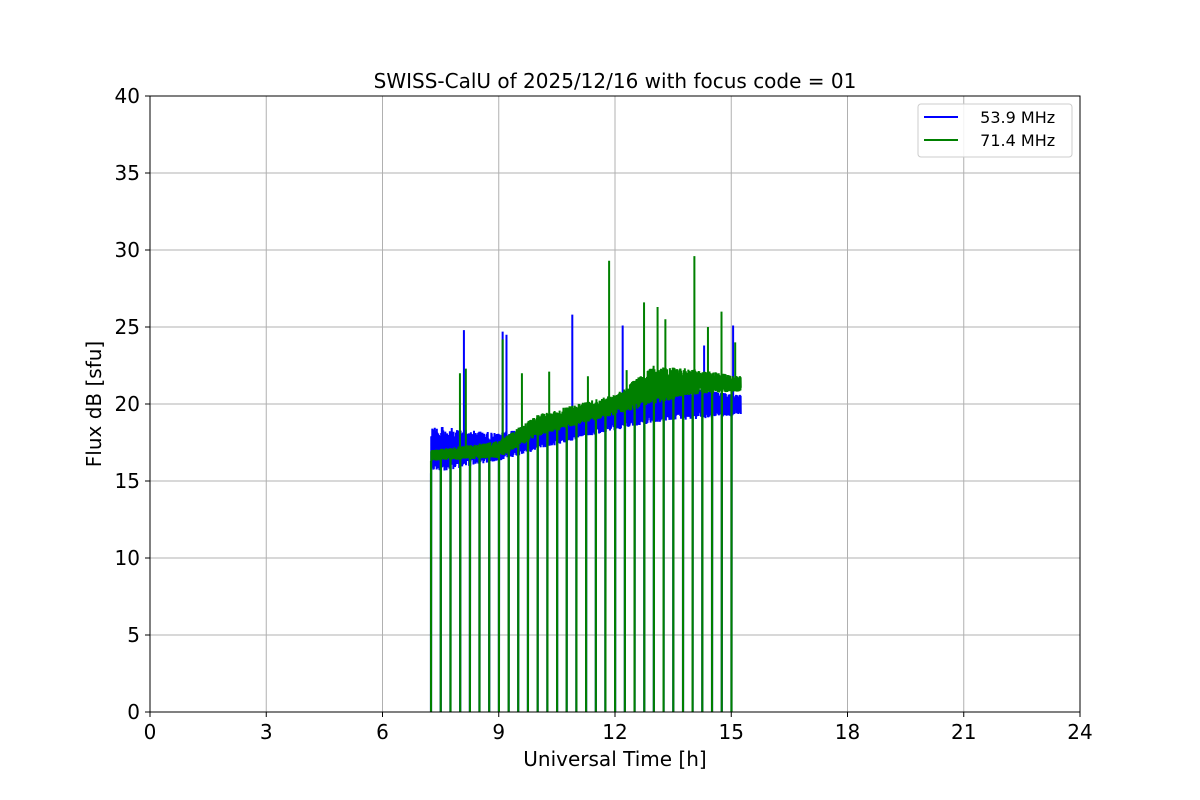  I want to click on legend: 53.9 MHz 71.4 MHz, so click(995, 130).